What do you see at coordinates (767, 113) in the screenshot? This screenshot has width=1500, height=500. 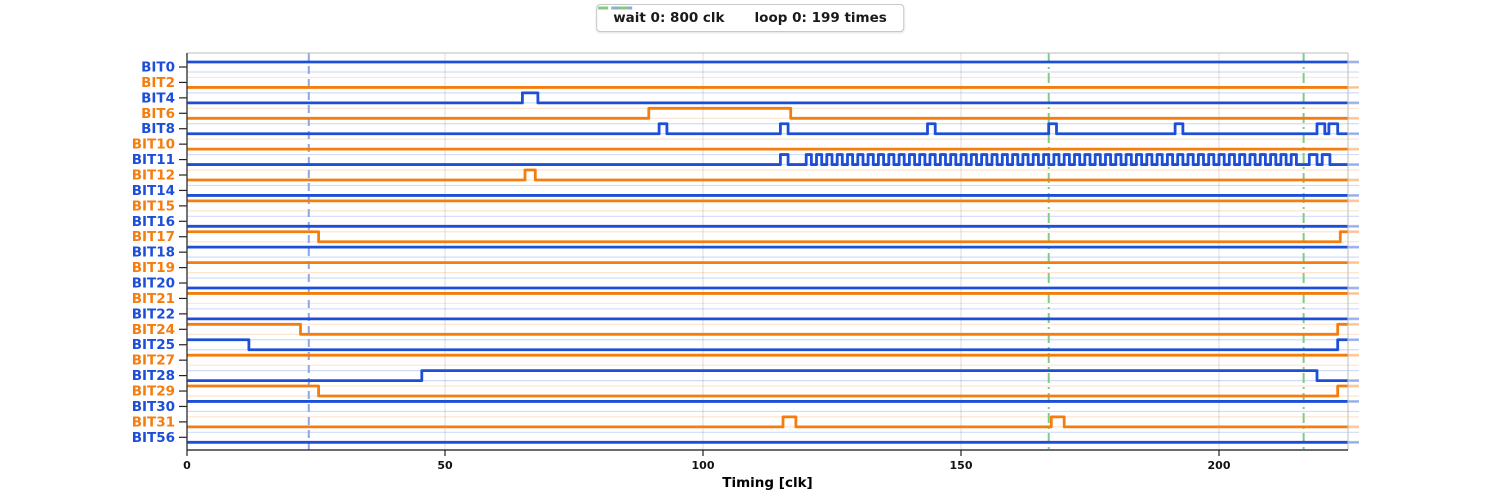 I see `wave-BIT6` at bounding box center [767, 113].